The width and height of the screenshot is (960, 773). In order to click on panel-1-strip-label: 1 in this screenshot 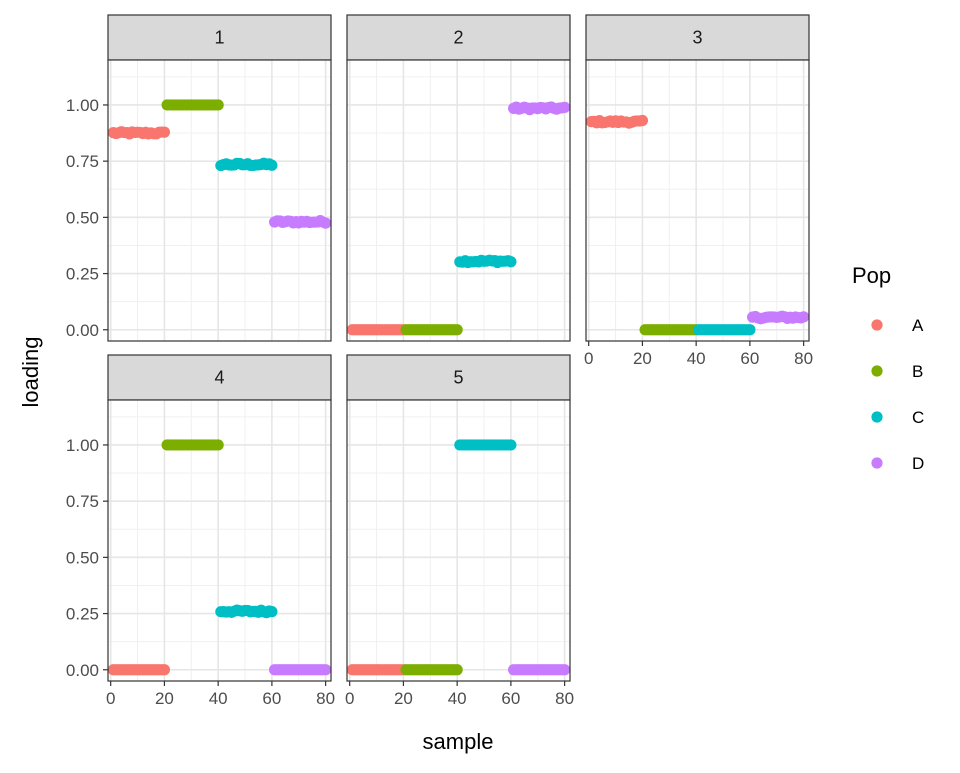, I will do `click(219, 38)`.